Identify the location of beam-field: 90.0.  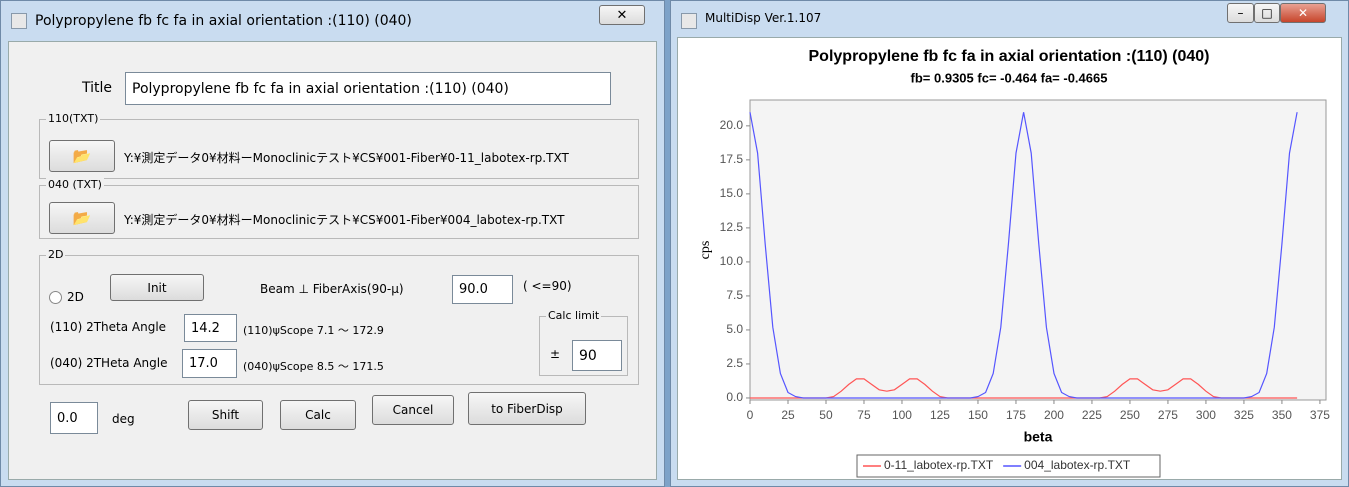
(482, 289).